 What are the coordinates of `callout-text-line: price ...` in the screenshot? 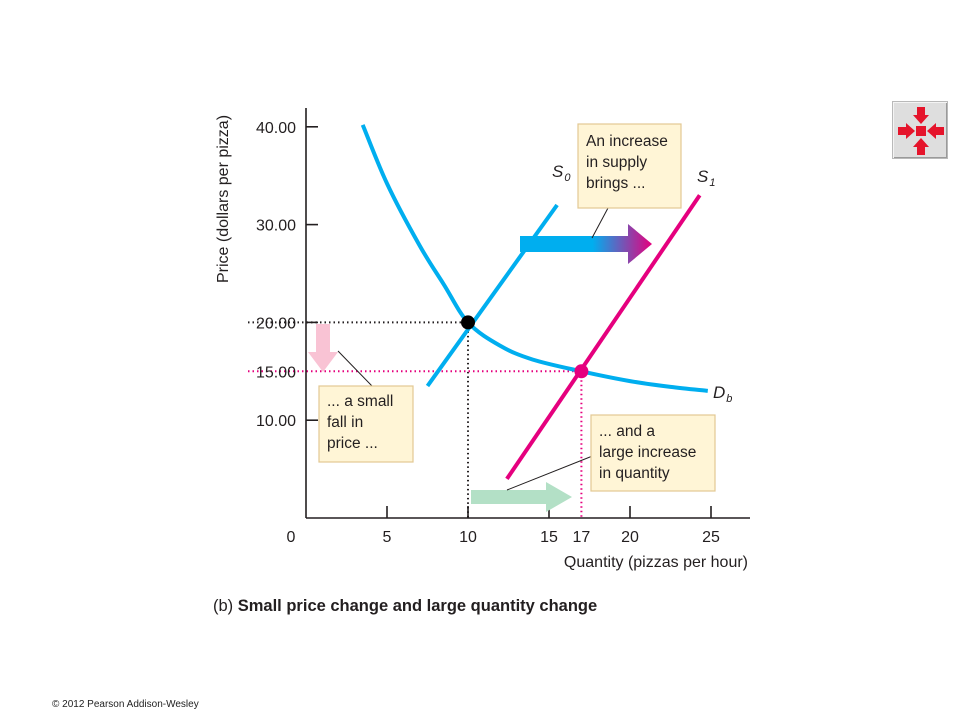 It's located at (352, 443).